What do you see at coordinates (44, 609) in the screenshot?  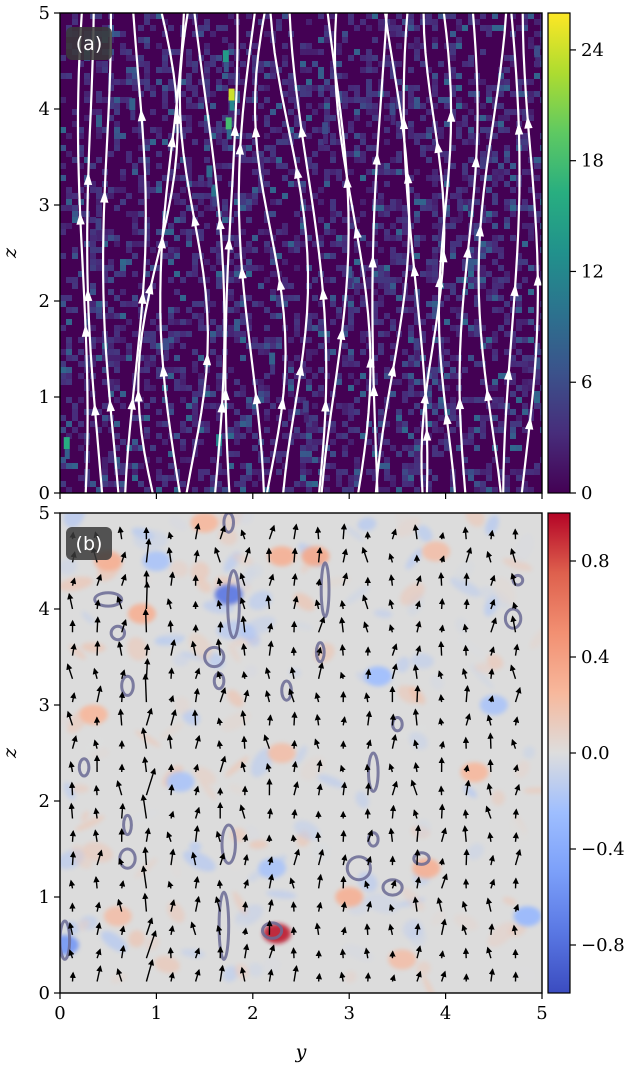 I see `y-tick-label: 4` at bounding box center [44, 609].